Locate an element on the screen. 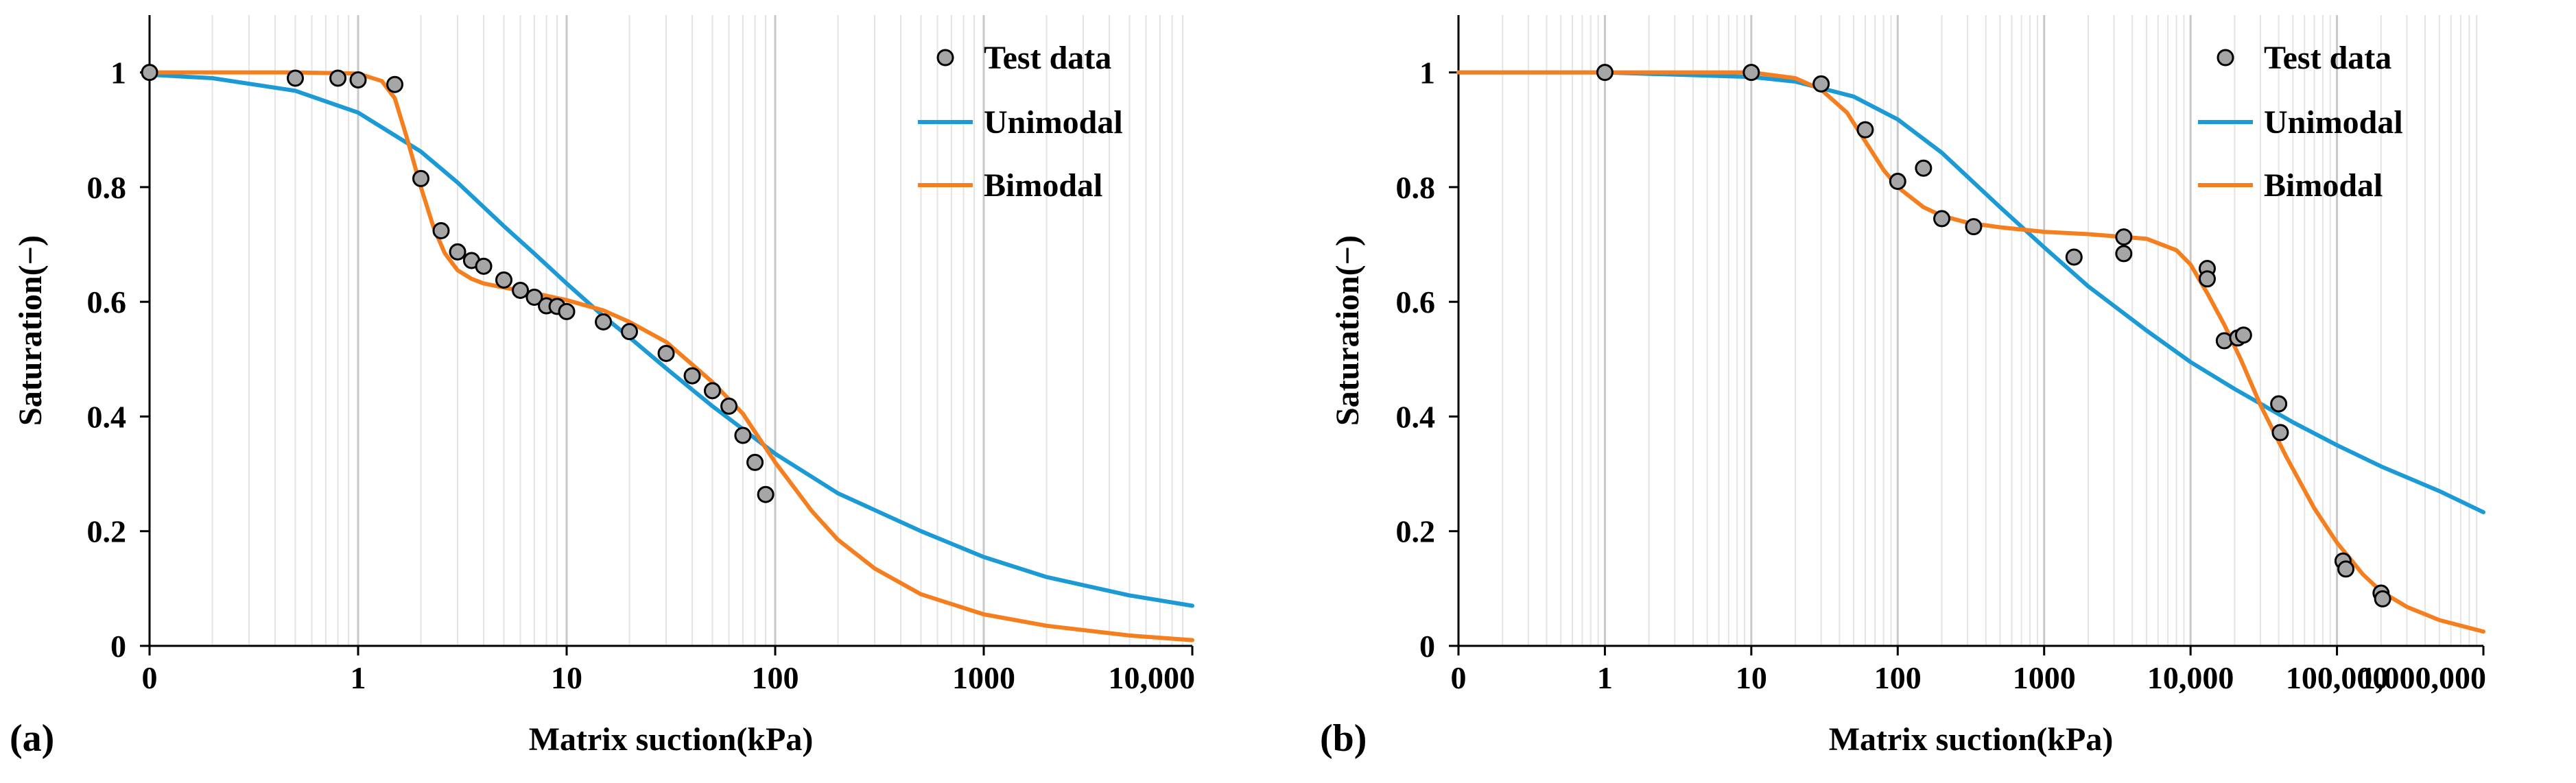  panel-label: (a) is located at coordinates (32, 738).